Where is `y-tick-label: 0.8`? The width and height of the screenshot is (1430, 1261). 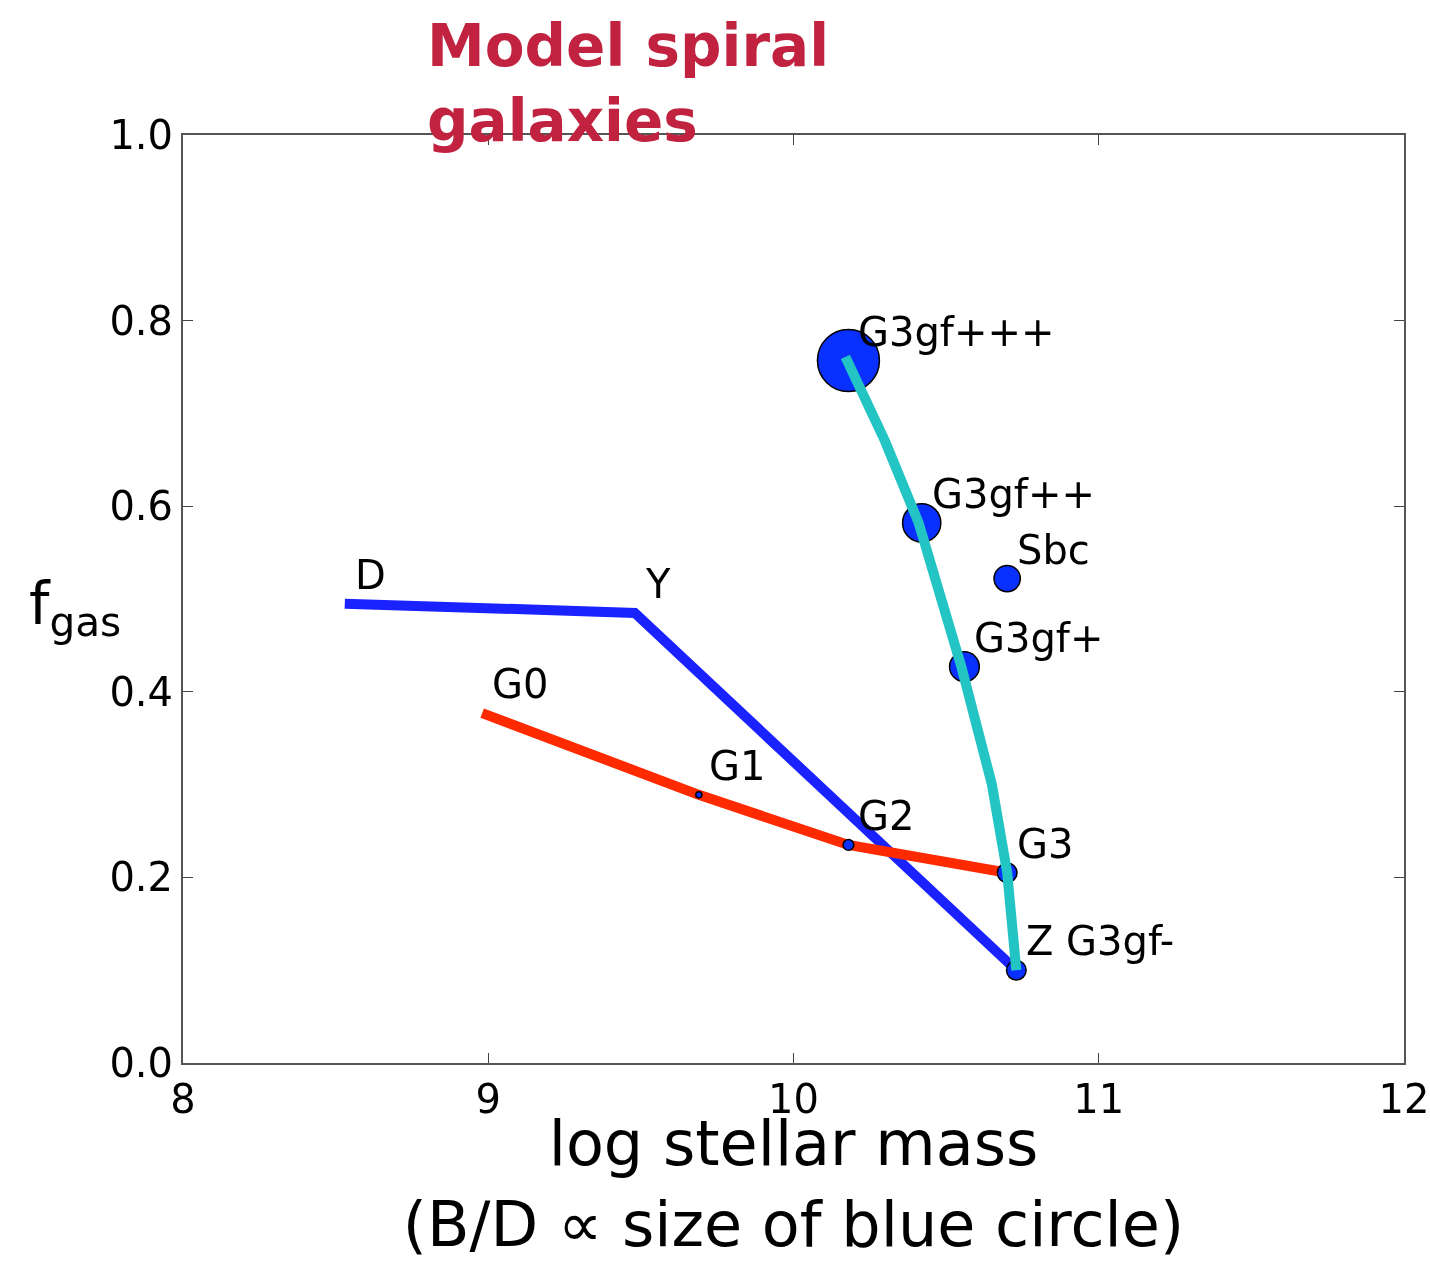 y-tick-label: 0.8 is located at coordinates (141, 320).